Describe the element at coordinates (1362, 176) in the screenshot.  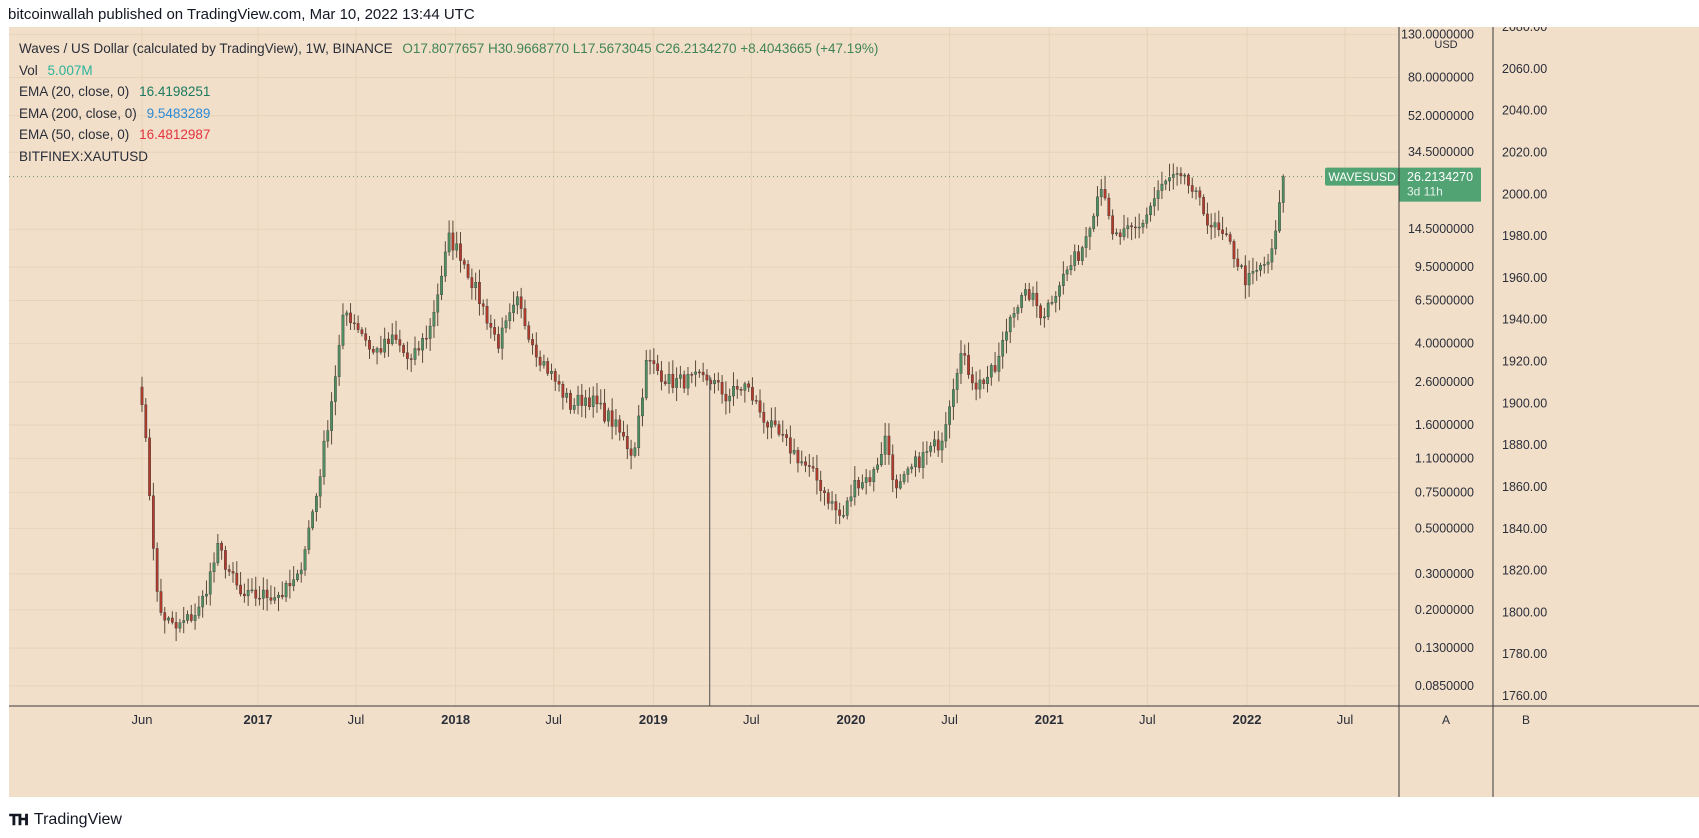
I see `symbol-price-tag` at that location.